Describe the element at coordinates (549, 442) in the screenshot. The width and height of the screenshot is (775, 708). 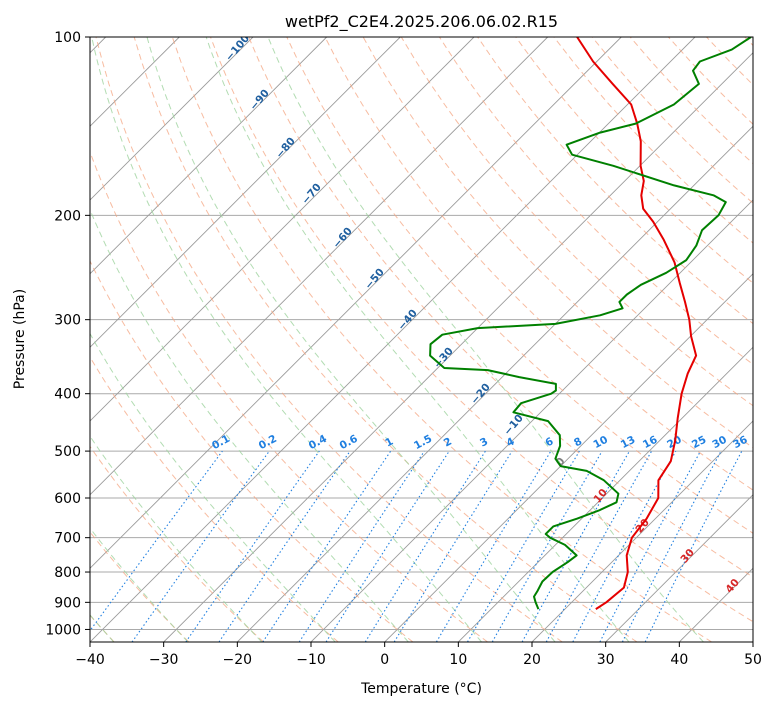
I see `mixing-ratio-label: 6` at that location.